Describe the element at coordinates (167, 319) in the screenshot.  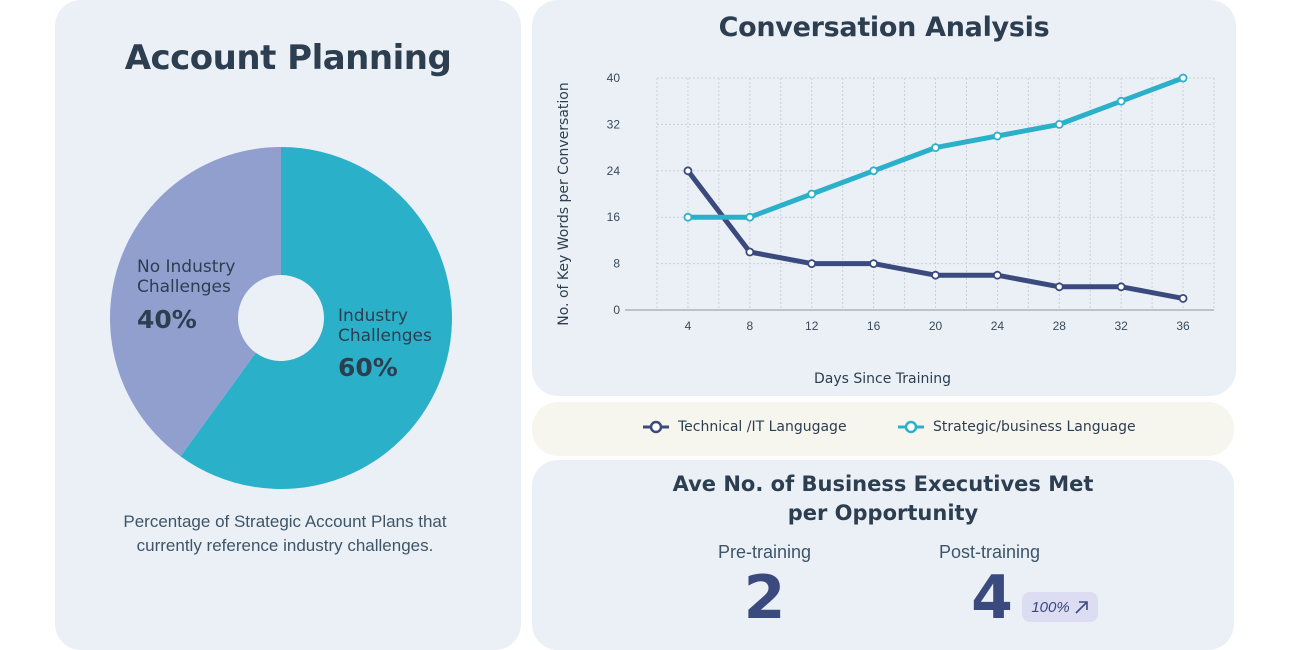
I see `slice-pct-no-industry: 40%` at that location.